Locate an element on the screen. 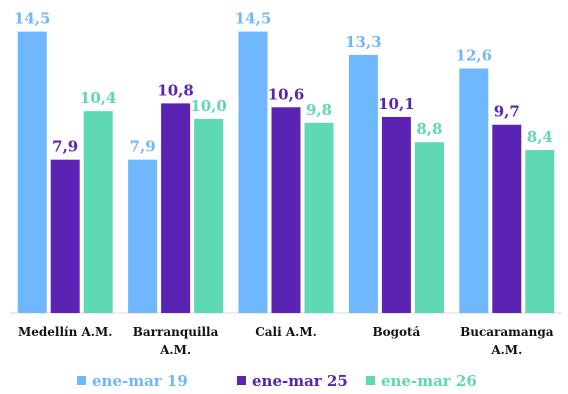 Image resolution: width=568 pixels, height=394 pixels. x-tick-label-5-line-1: Bucaramanga is located at coordinates (507, 332).